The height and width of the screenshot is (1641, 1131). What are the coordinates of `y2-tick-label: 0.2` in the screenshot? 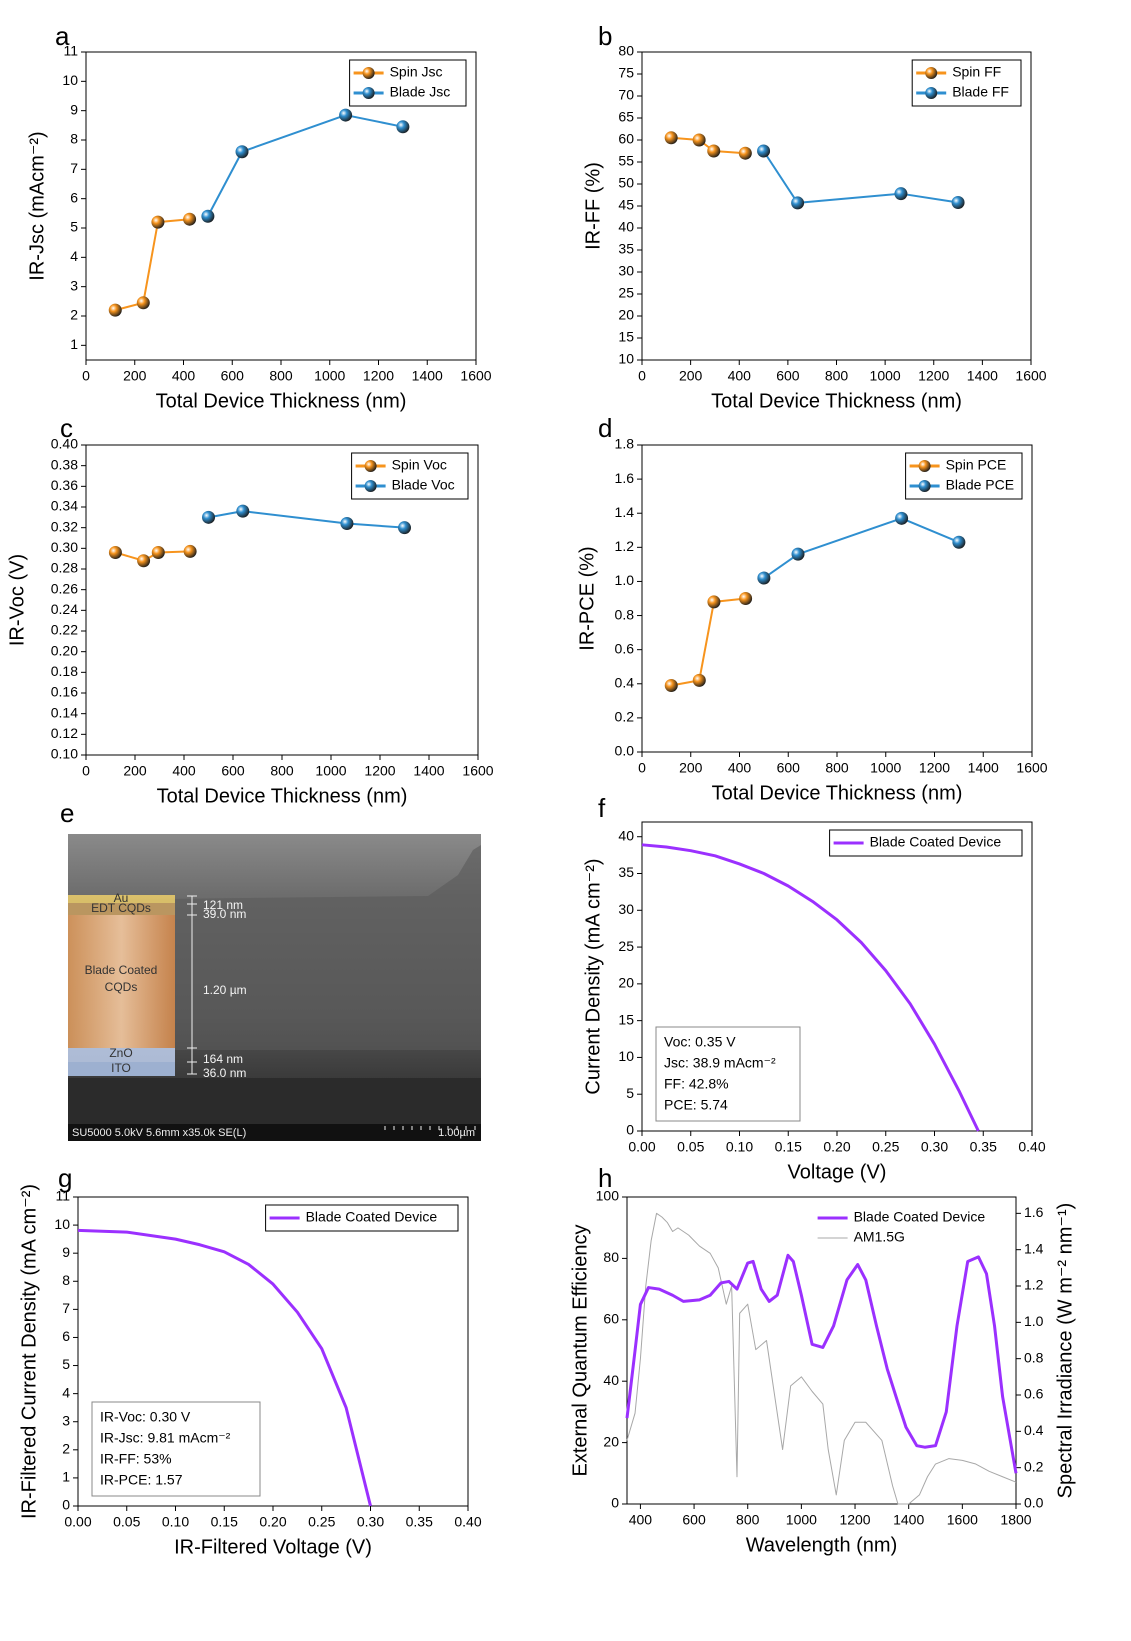 It's located at (1034, 1466).